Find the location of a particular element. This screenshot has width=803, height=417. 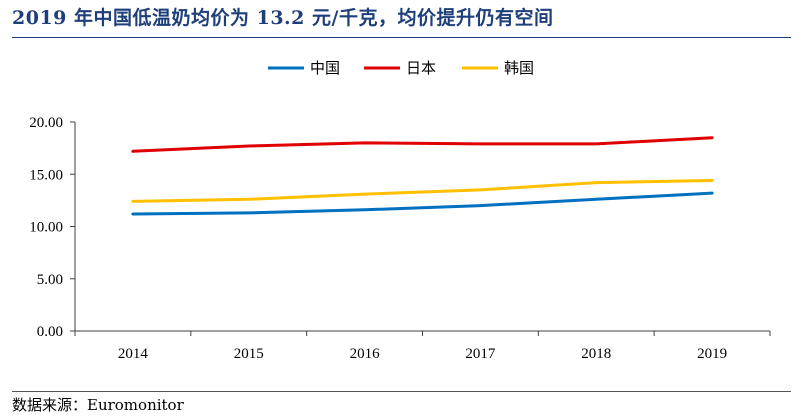

legend-label-2: 韩国 is located at coordinates (519, 68).